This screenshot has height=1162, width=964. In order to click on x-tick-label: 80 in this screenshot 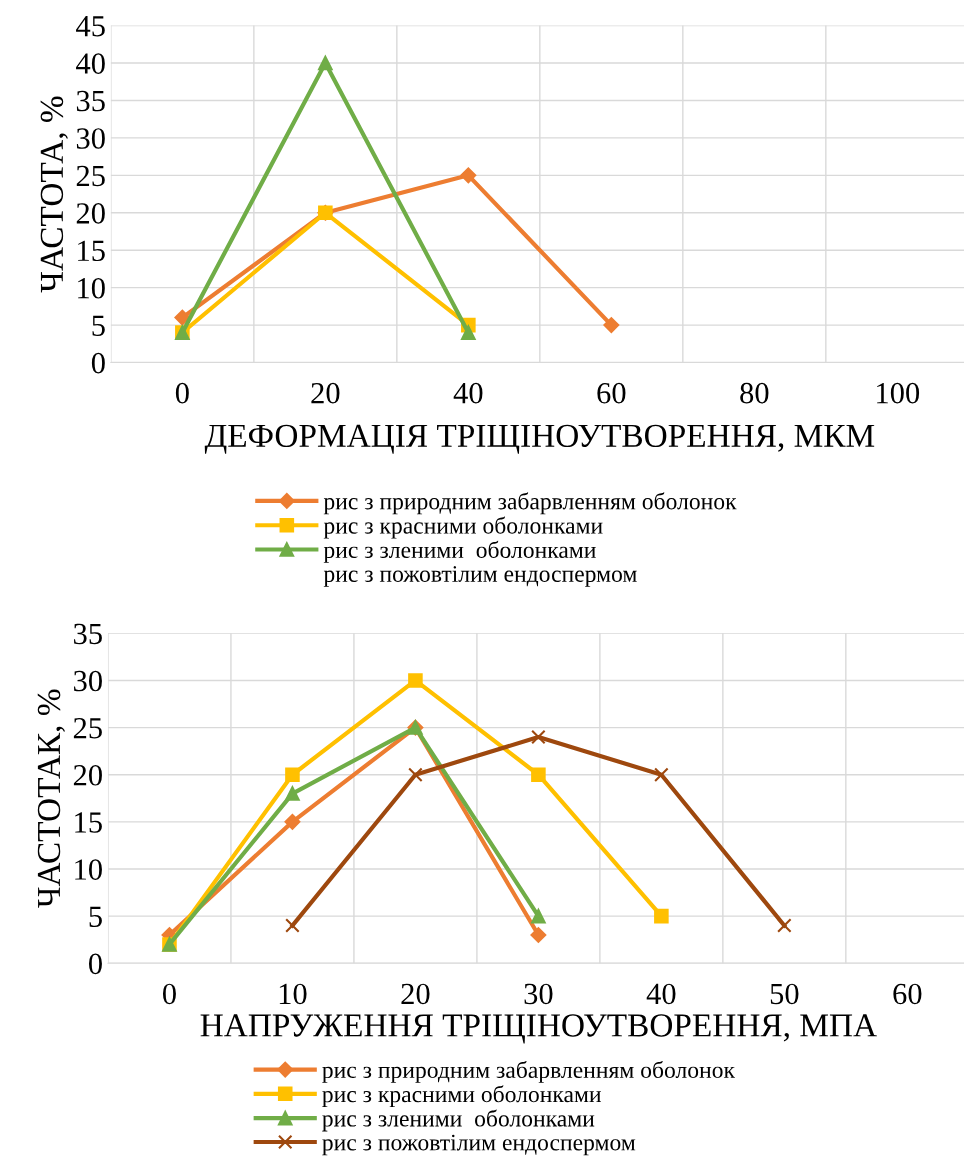, I will do `click(754, 393)`.